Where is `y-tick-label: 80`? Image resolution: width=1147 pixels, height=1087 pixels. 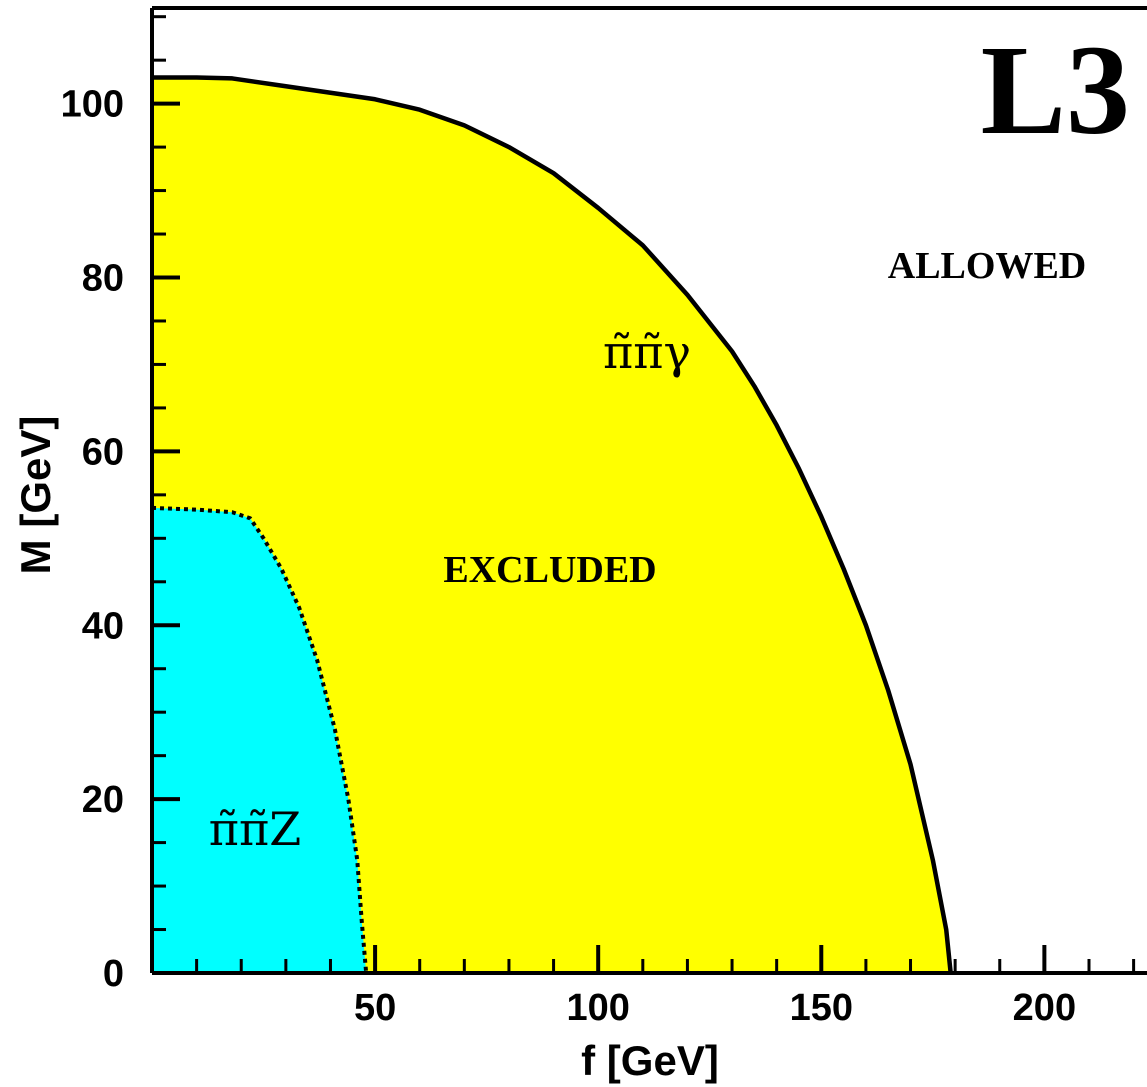 y-tick-label: 80 is located at coordinates (103, 279).